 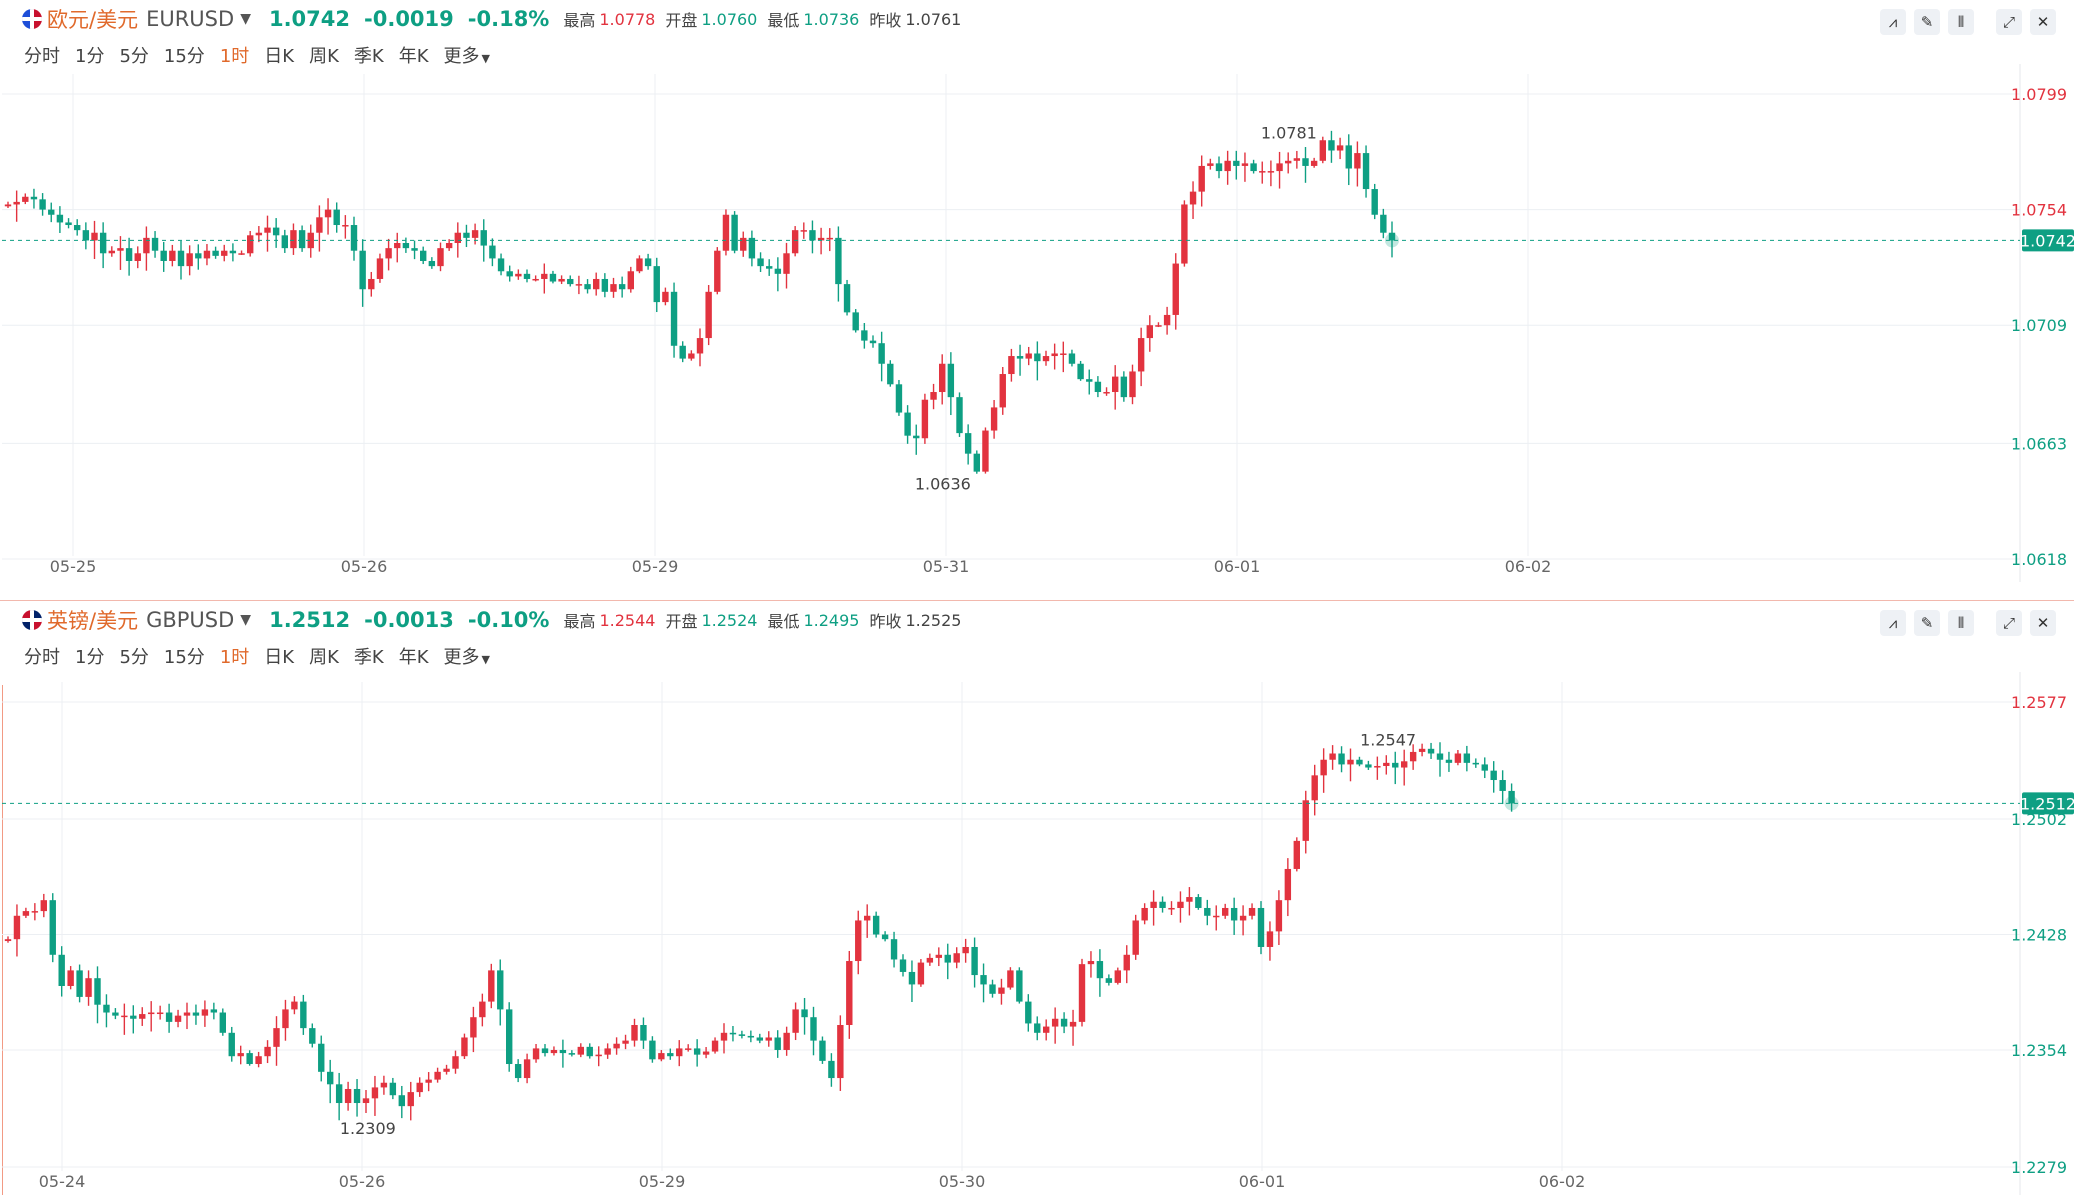 What do you see at coordinates (190, 19) in the screenshot?
I see `symbol: EURUSD` at bounding box center [190, 19].